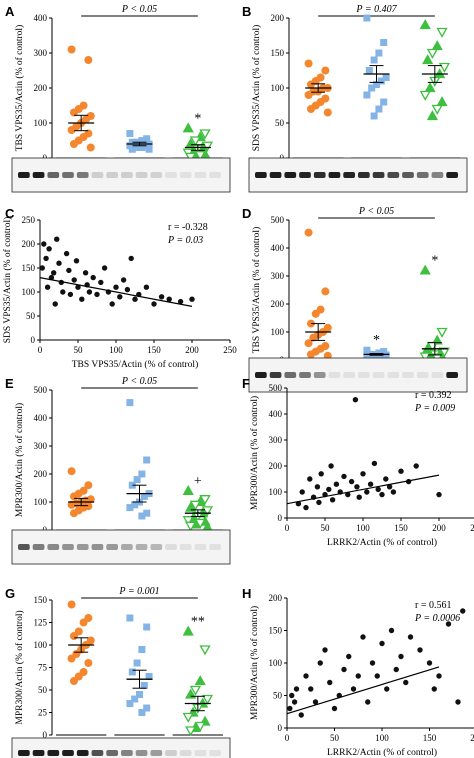  Describe the element at coordinates (230, 350) in the screenshot. I see `x-tick-label: 250` at that location.